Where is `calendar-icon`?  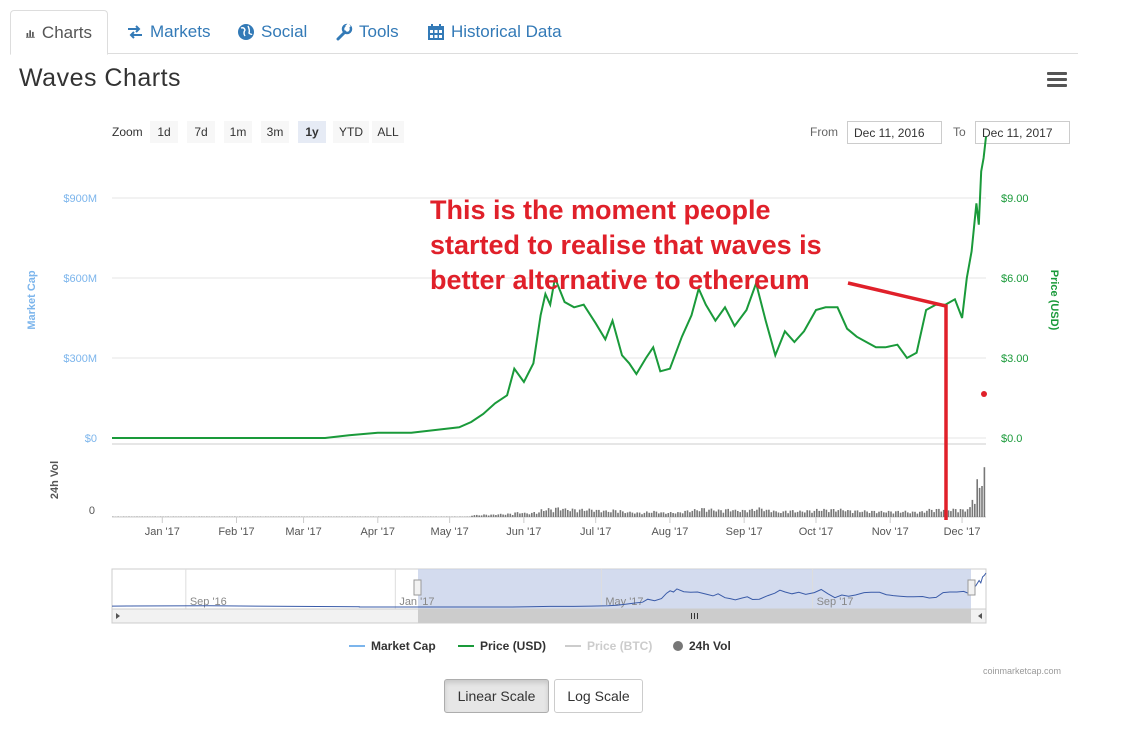 calendar-icon is located at coordinates (436, 32).